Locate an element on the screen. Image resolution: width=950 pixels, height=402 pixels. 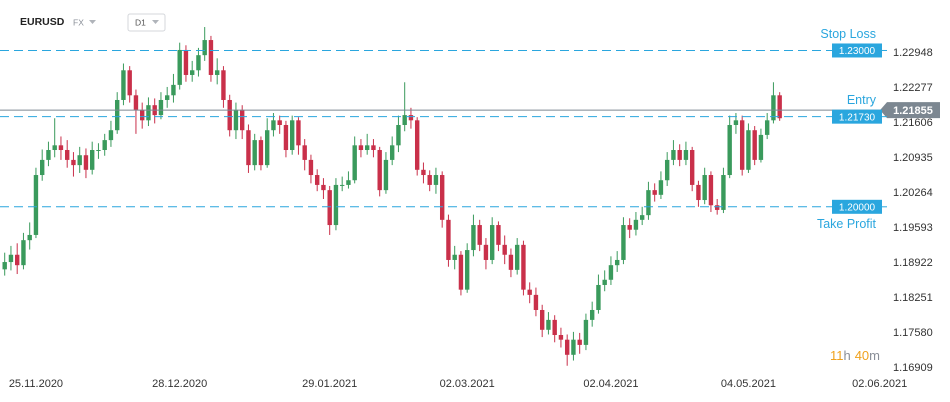
level-value: 1.21730 is located at coordinates (857, 117).